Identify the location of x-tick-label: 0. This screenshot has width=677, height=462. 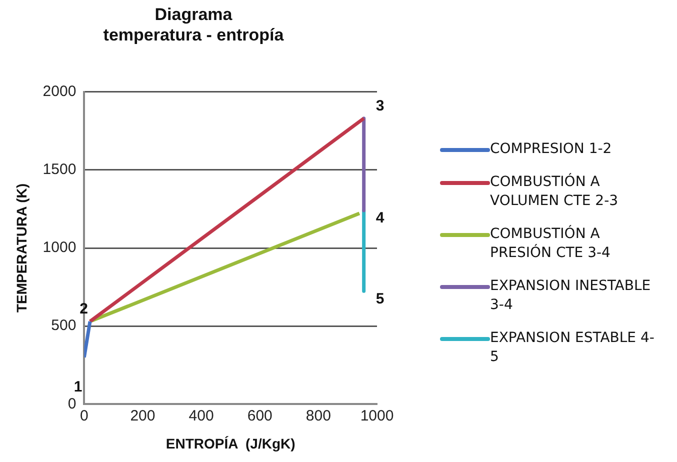
(84, 415).